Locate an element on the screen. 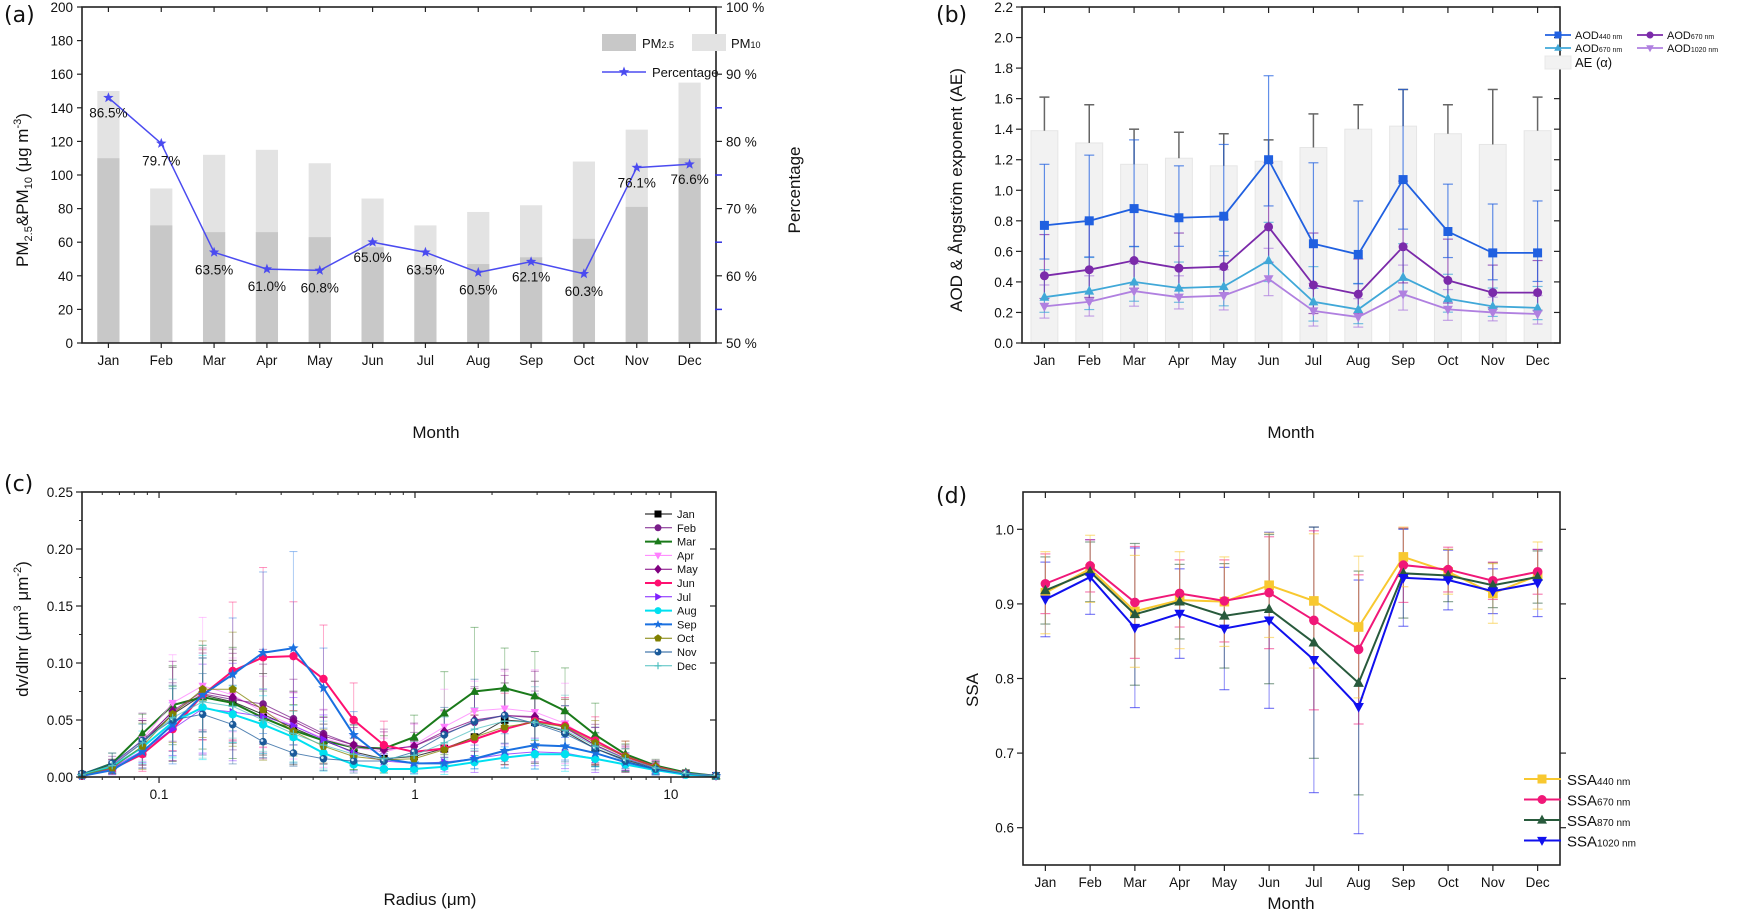 Image resolution: width=1740 pixels, height=917 pixels. series-line-ssa670nm is located at coordinates (1291, 607).